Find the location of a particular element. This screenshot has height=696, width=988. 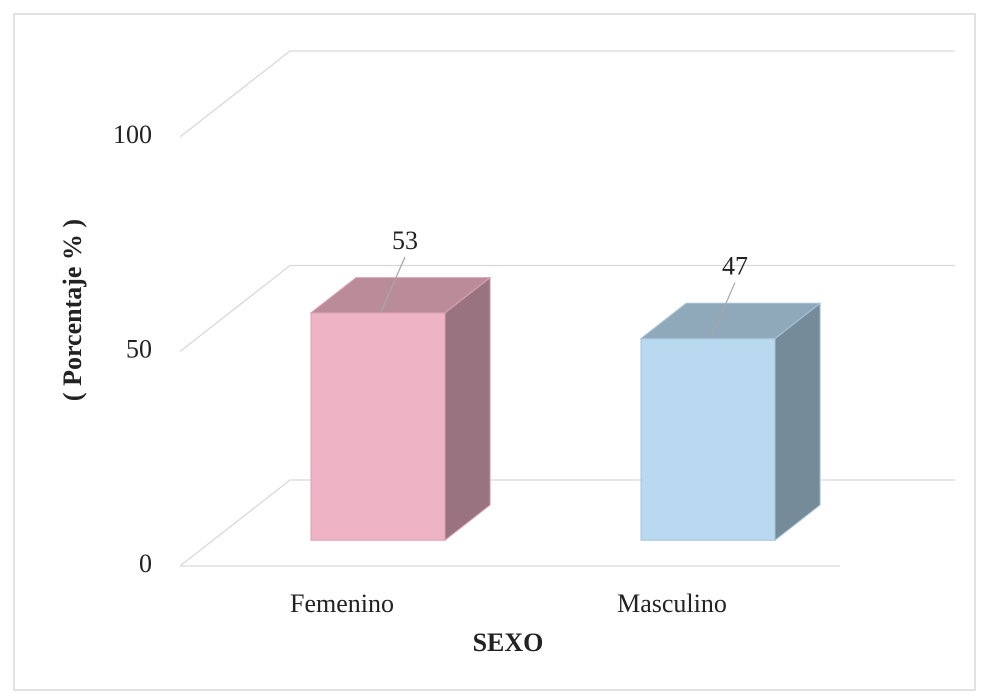

x-tick-label: Masculino is located at coordinates (672, 603).